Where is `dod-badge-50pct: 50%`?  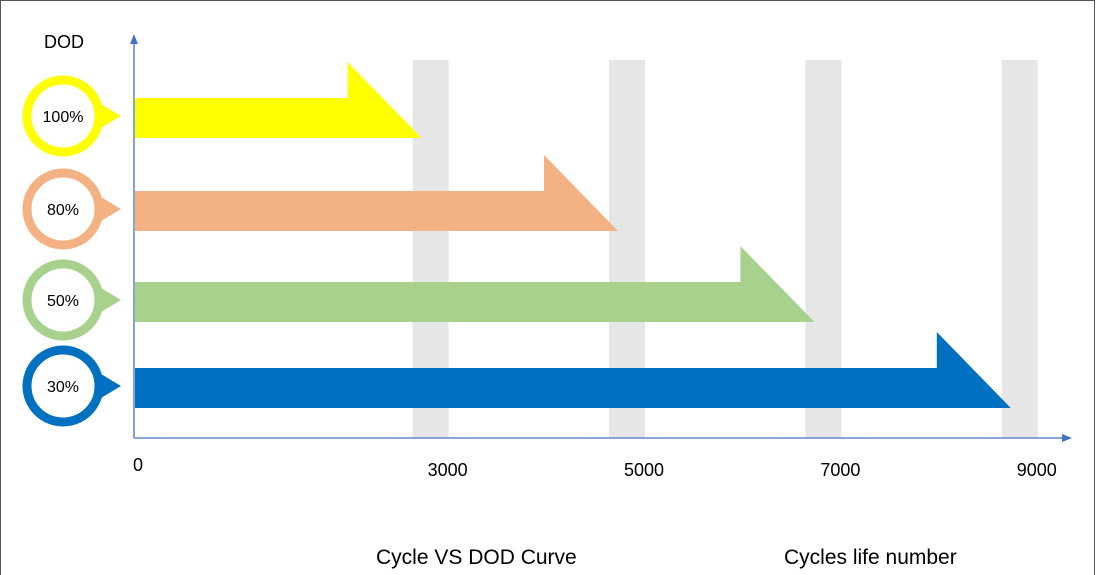
dod-badge-50pct: 50% is located at coordinates (71, 300).